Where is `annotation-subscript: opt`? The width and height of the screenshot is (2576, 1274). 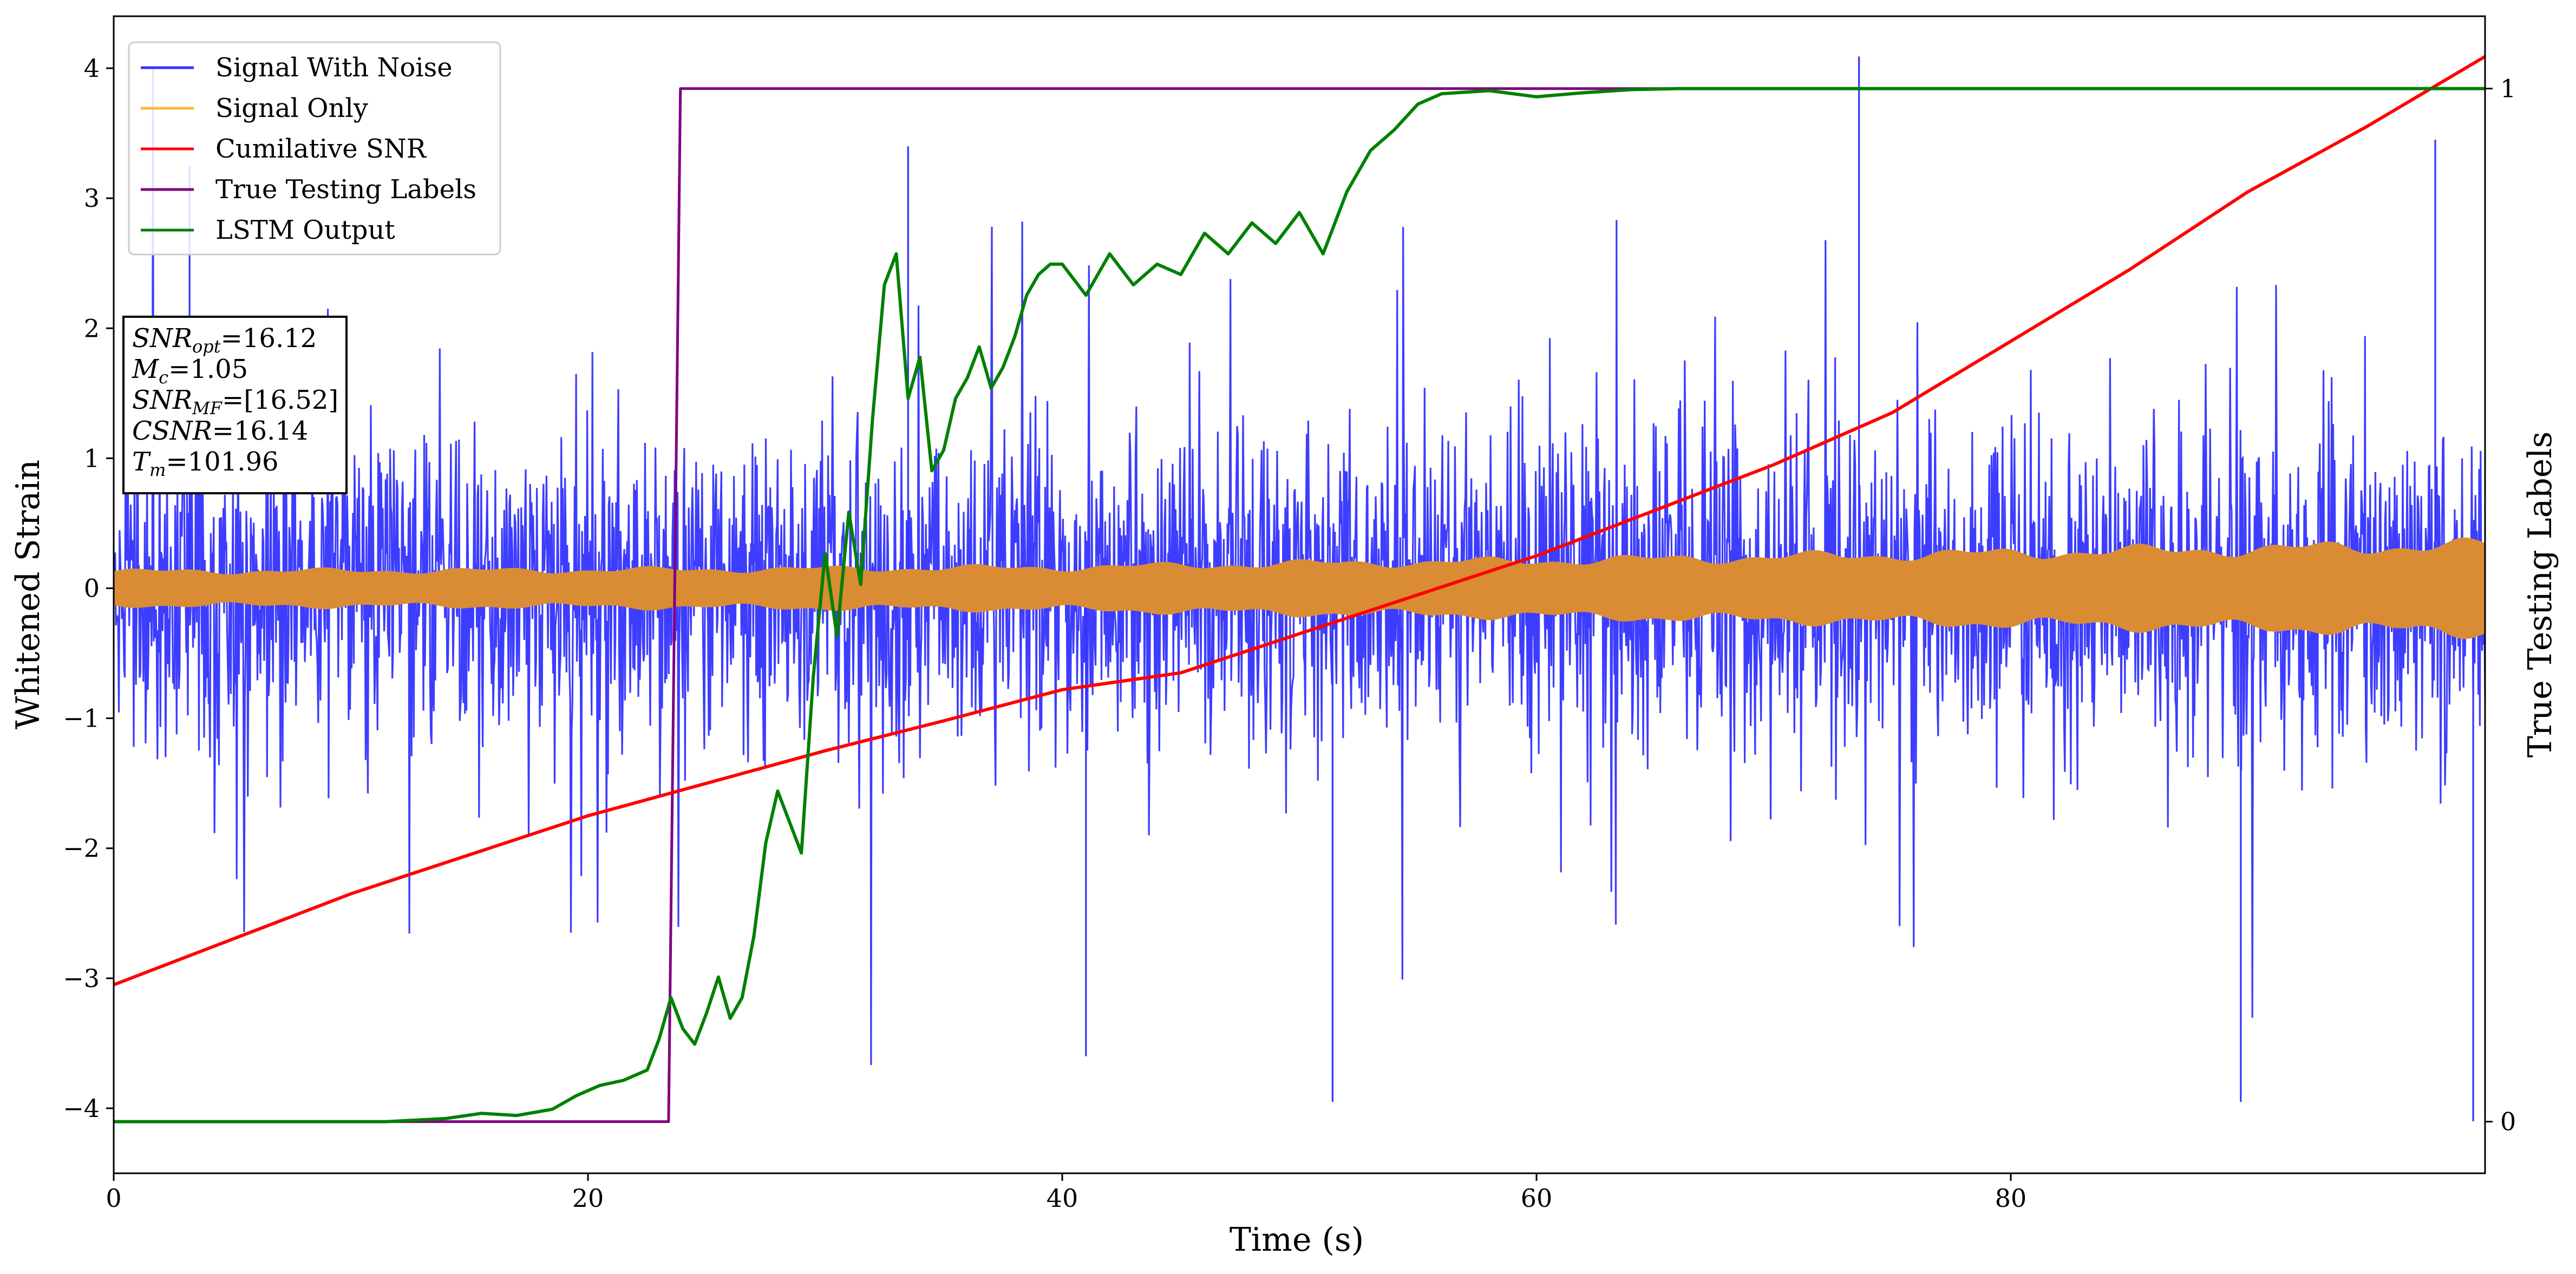 annotation-subscript: opt is located at coordinates (206, 346).